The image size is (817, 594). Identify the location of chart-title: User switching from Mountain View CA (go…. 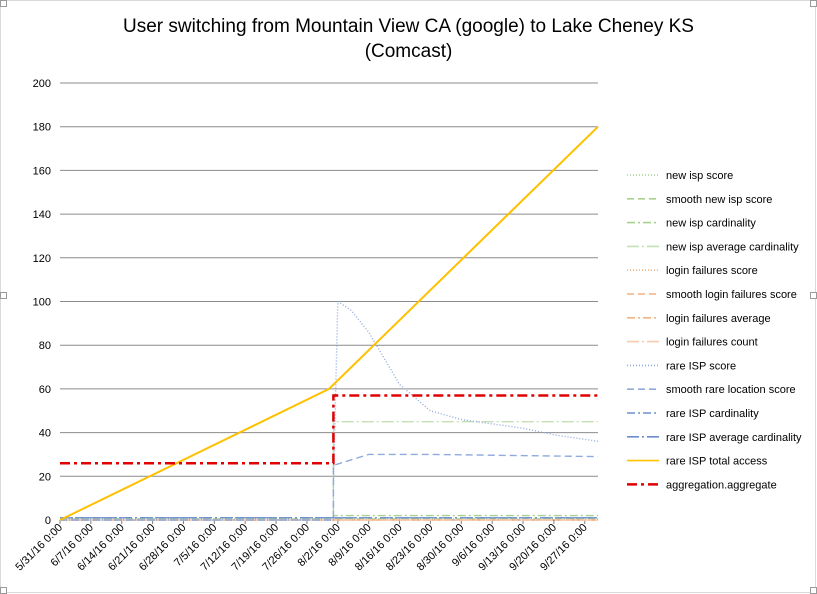
(408, 26).